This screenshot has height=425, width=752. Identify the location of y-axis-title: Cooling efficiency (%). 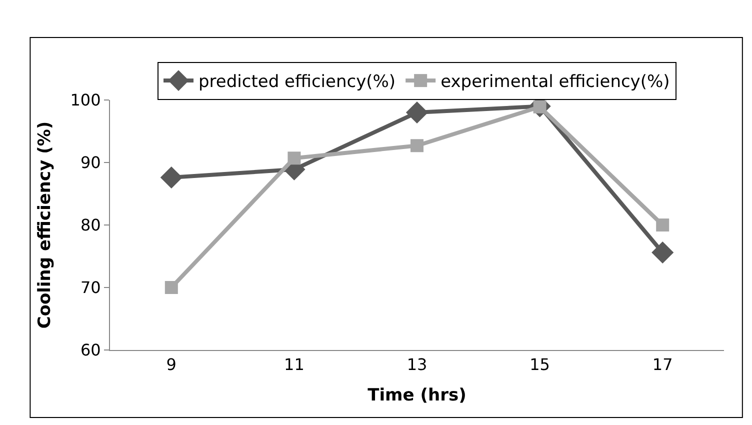
(44, 225).